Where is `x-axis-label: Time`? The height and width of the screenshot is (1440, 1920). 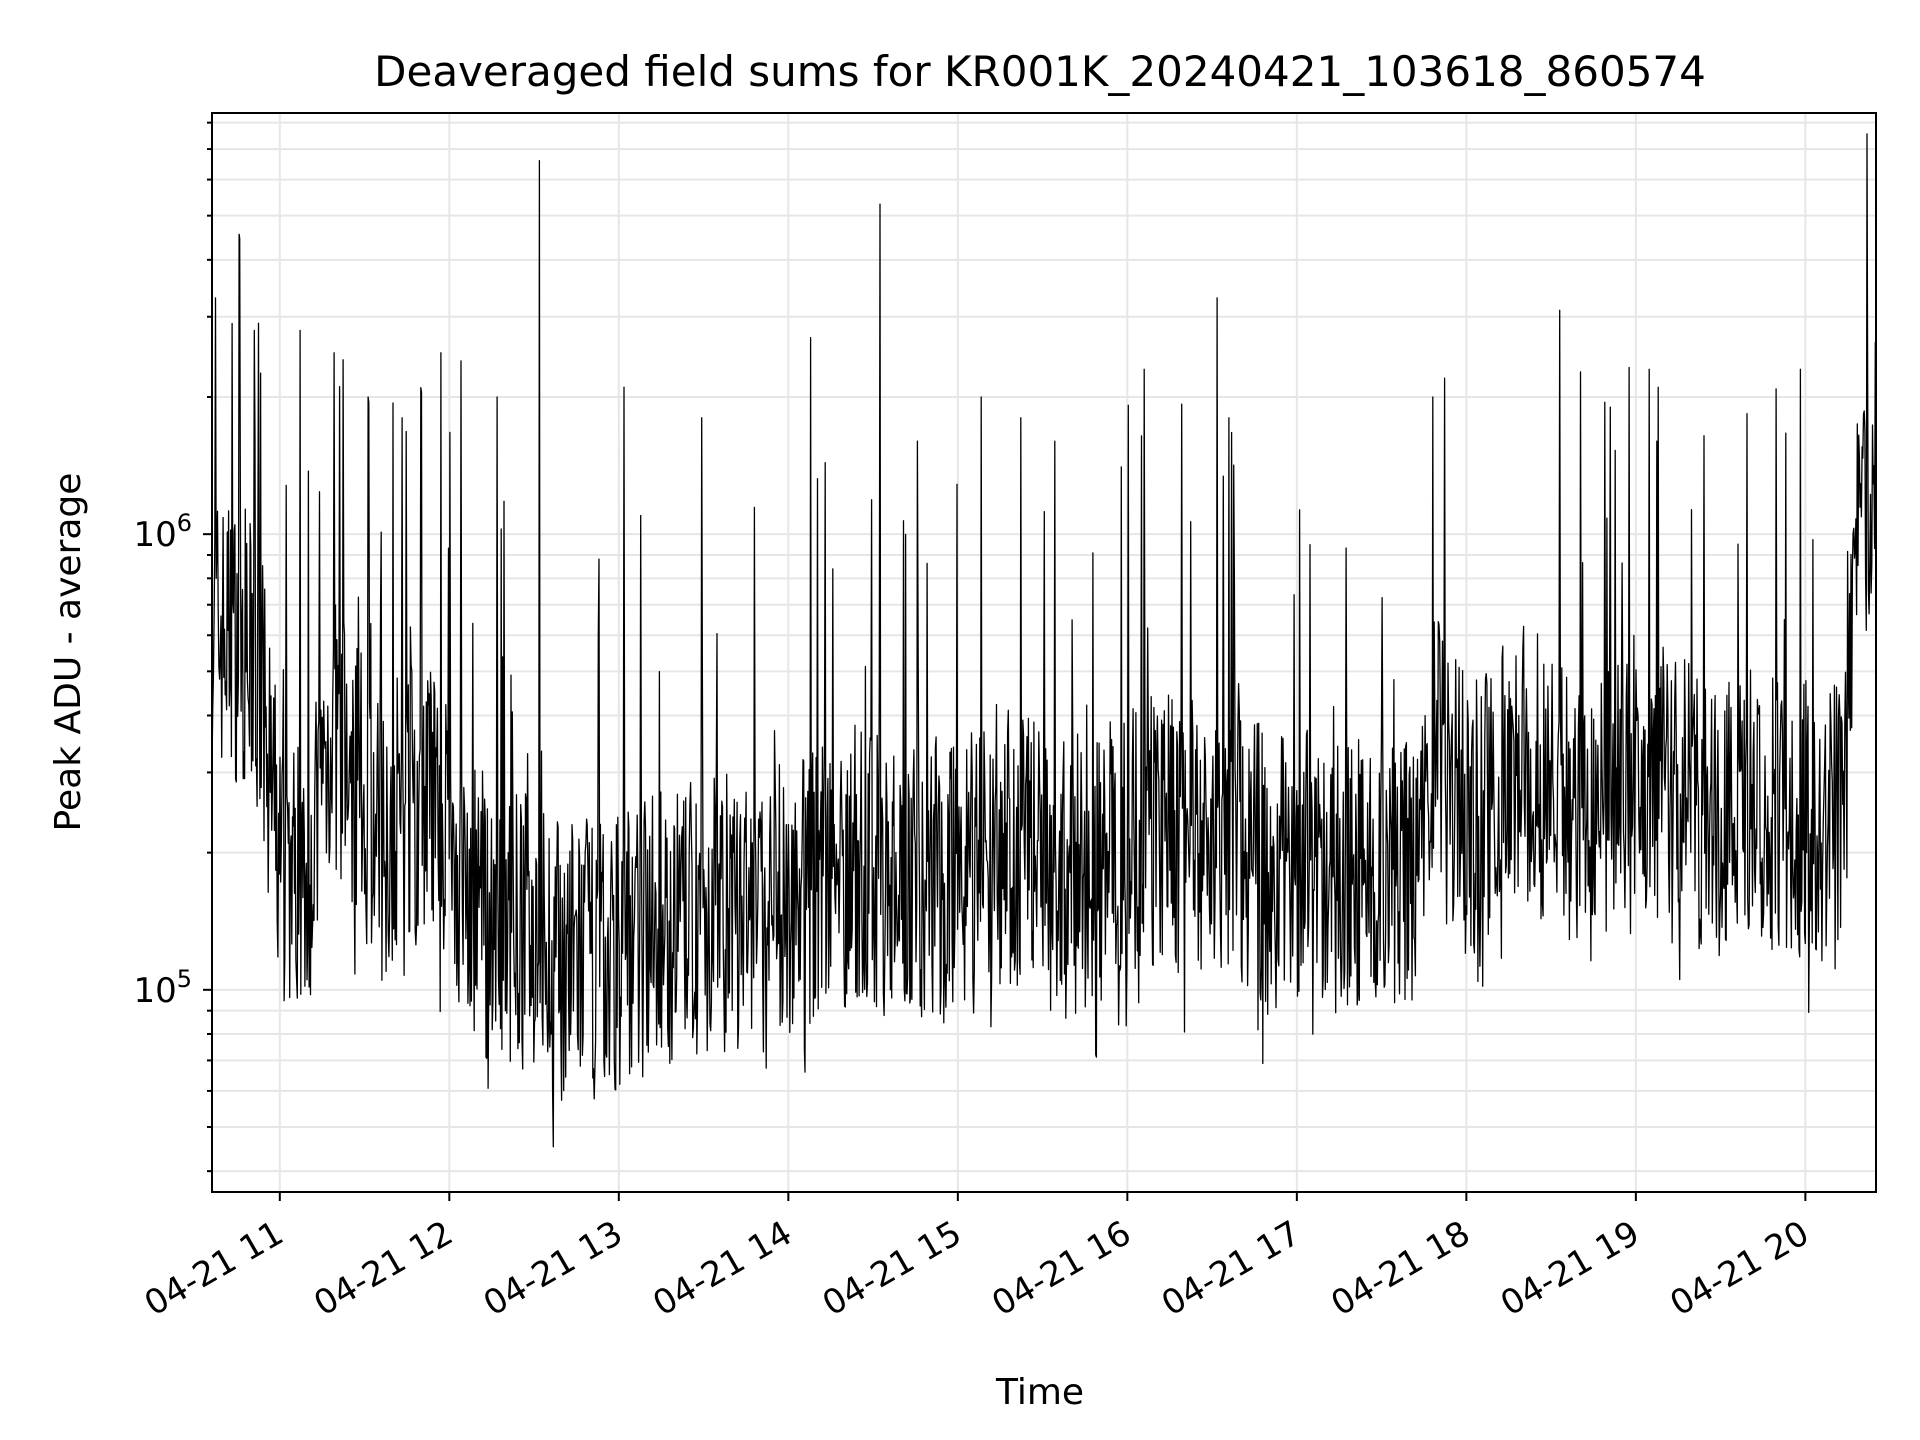
x-axis-label: Time is located at coordinates (1039, 1392).